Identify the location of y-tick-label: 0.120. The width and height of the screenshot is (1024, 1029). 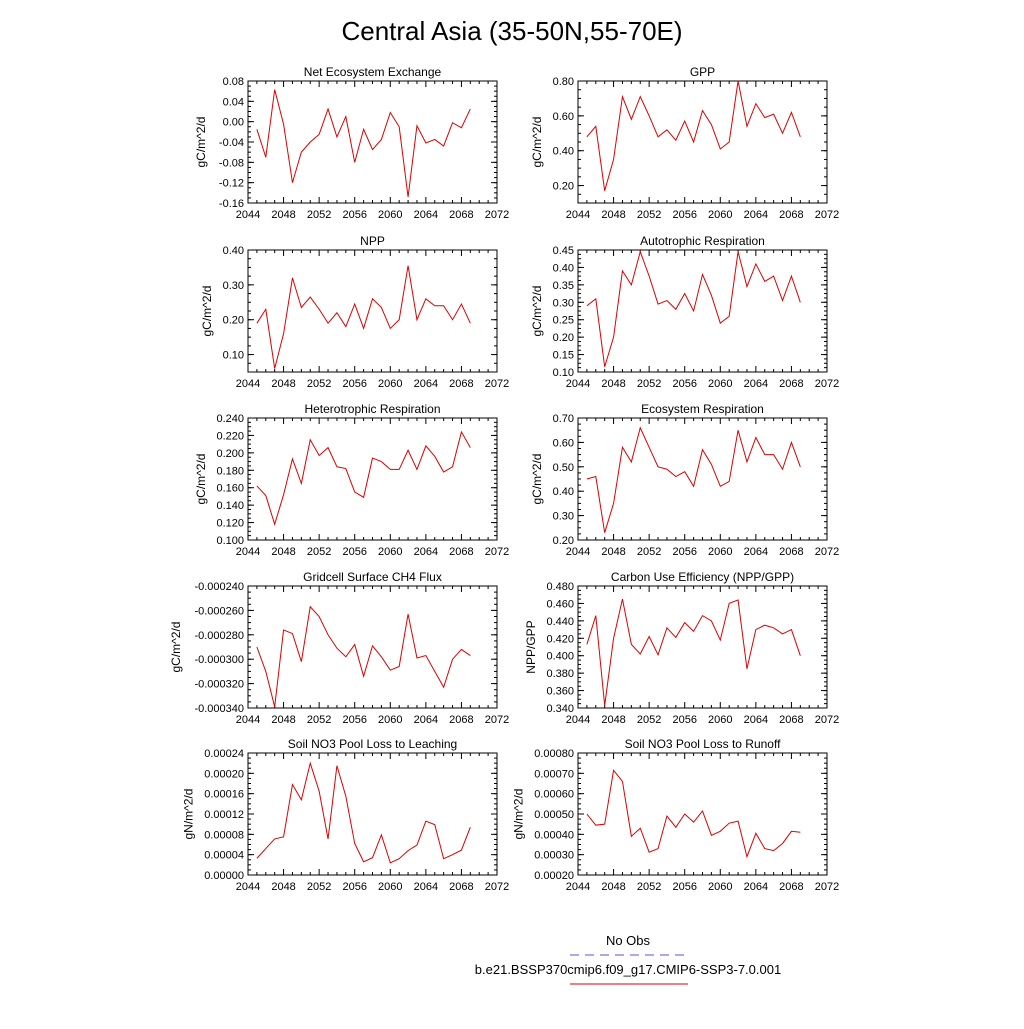
(230, 524).